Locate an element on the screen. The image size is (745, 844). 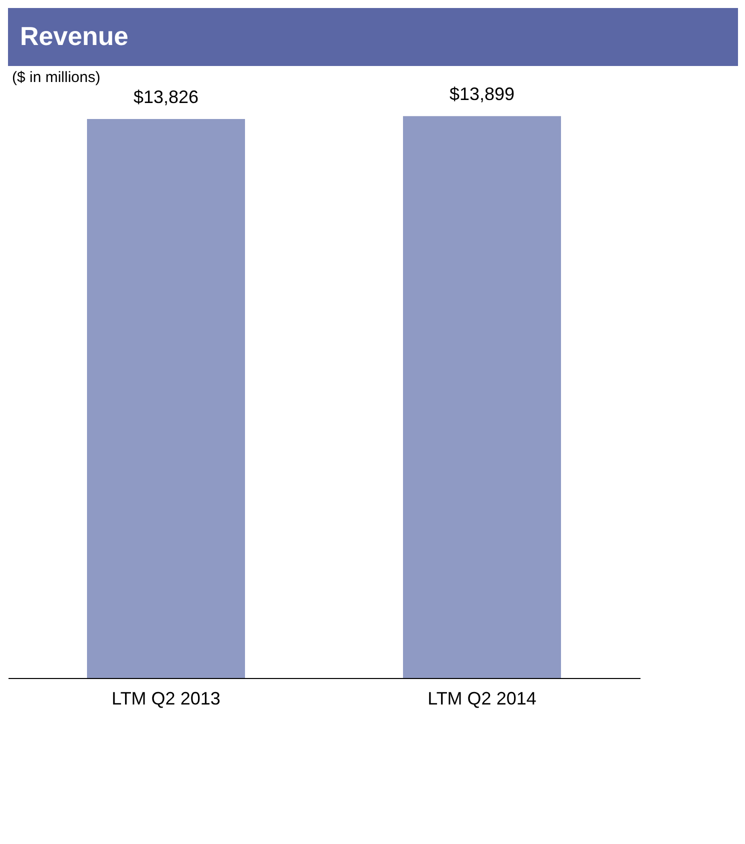
x-tick-label: LTM Q2 2013 is located at coordinates (166, 698).